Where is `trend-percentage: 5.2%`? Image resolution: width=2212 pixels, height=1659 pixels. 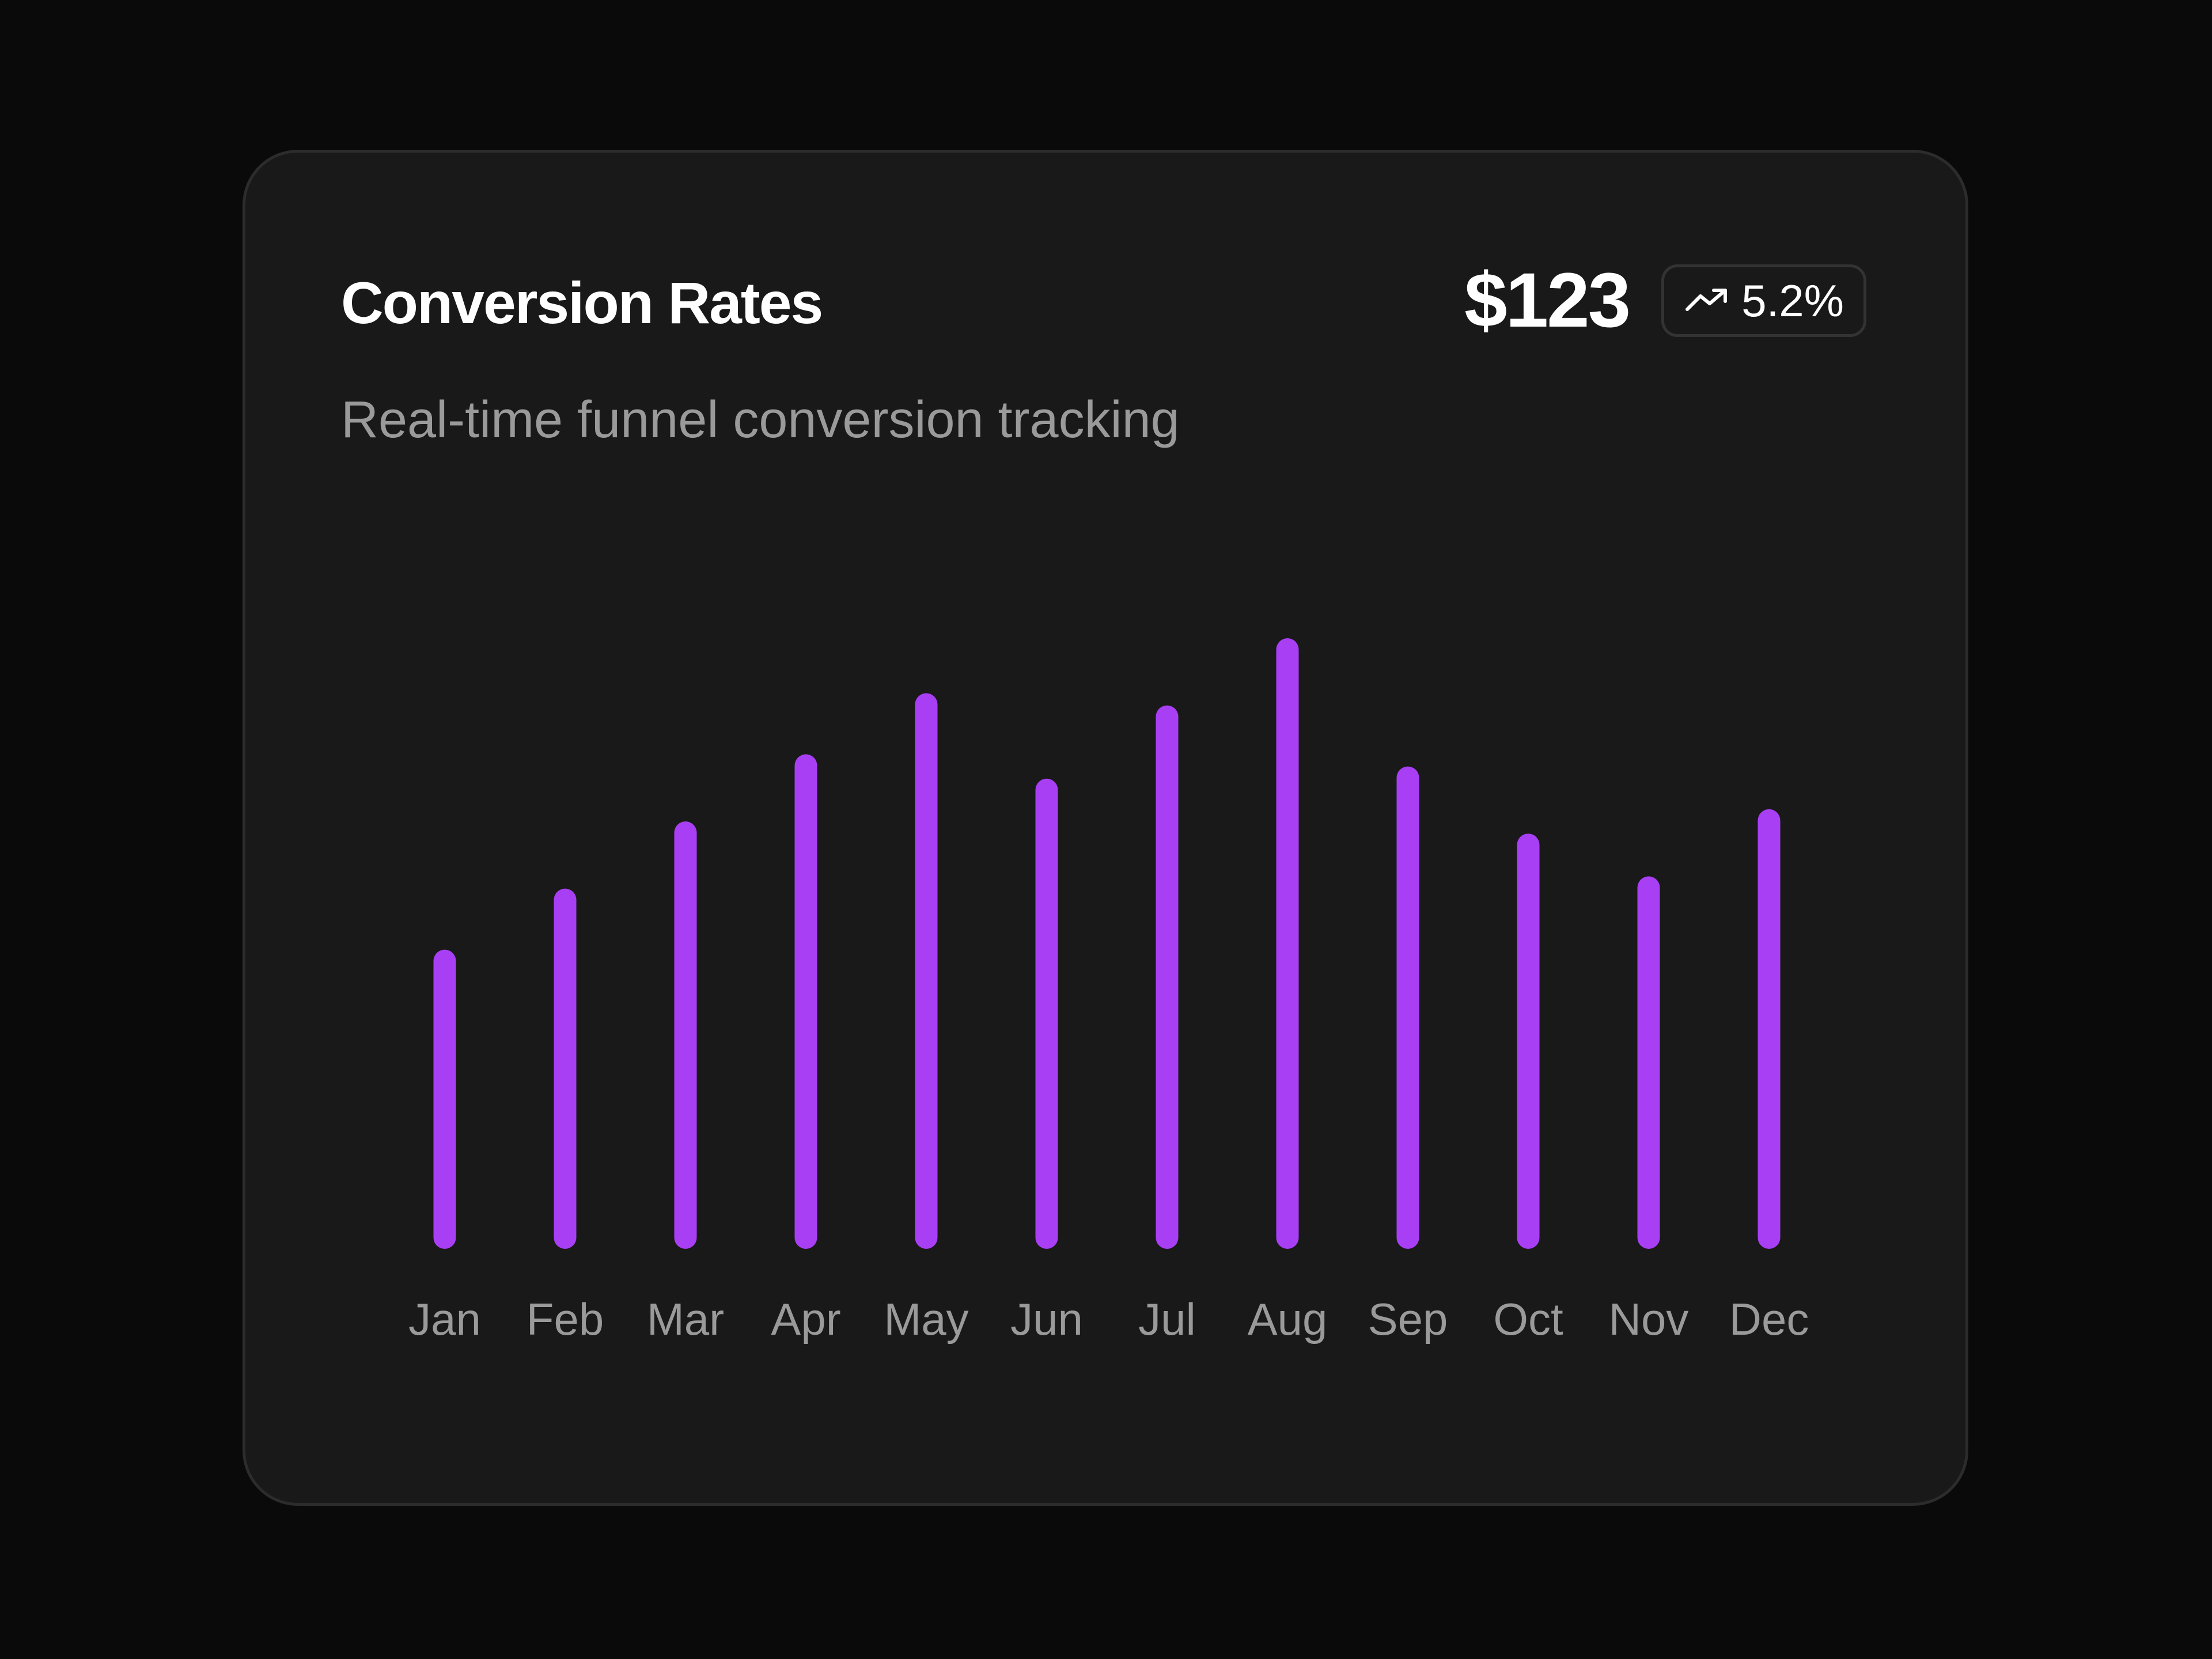
trend-percentage: 5.2% is located at coordinates (1792, 301).